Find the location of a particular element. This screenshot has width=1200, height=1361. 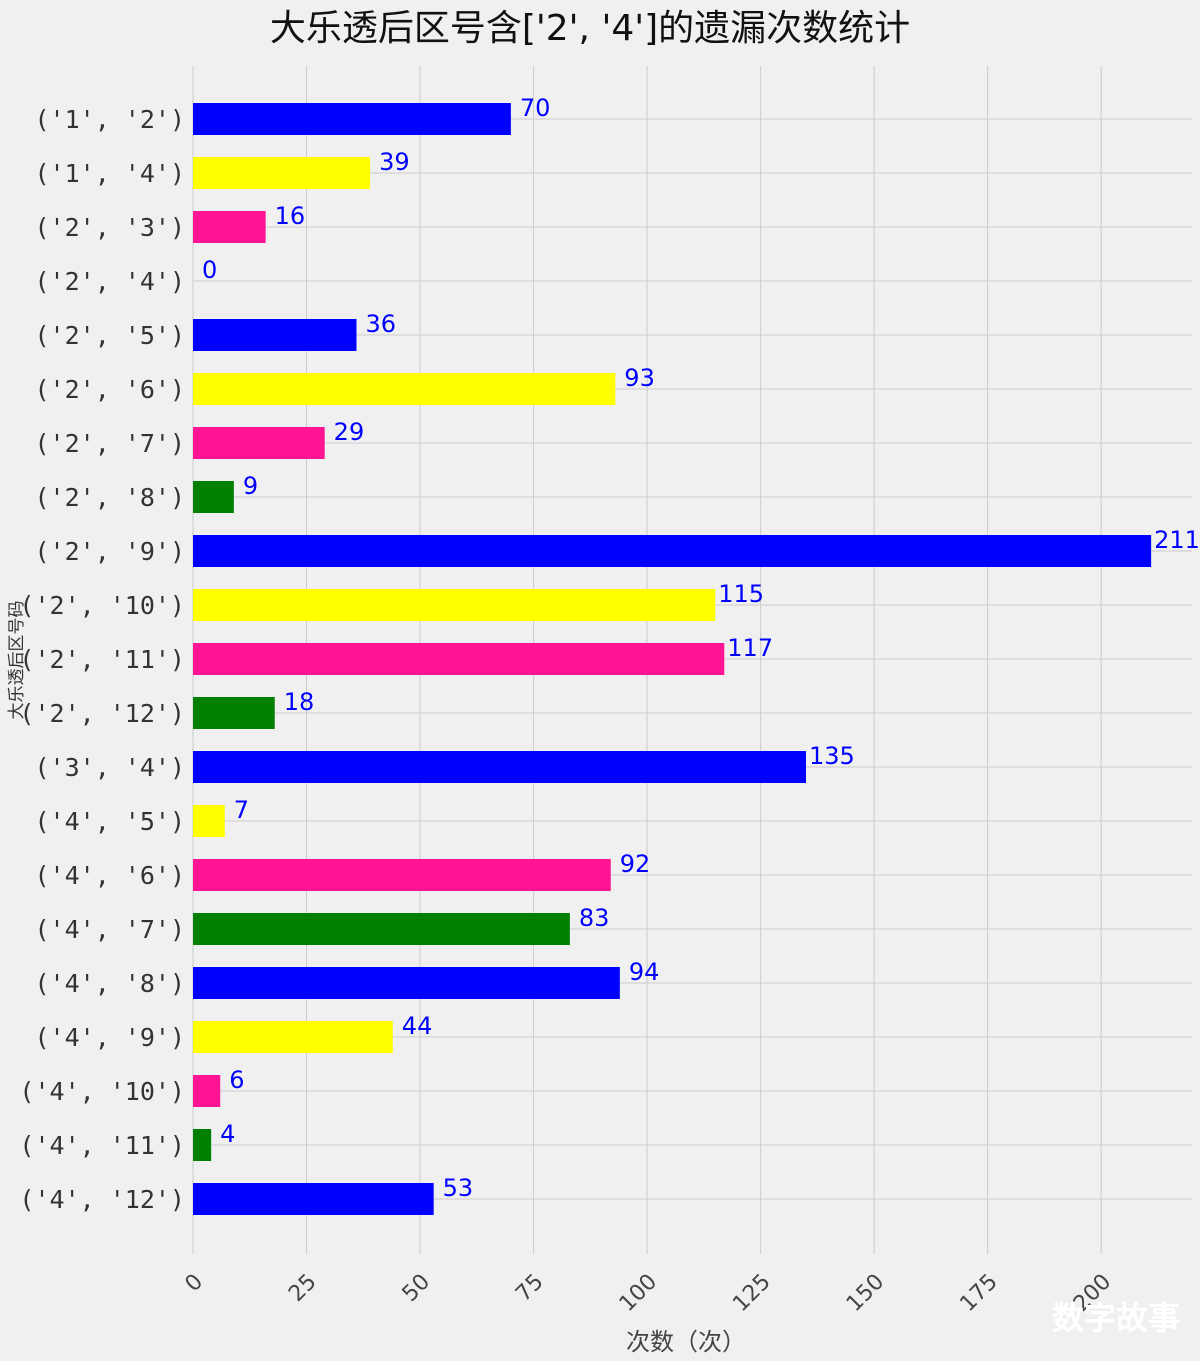

value-label: 135 is located at coordinates (832, 756).